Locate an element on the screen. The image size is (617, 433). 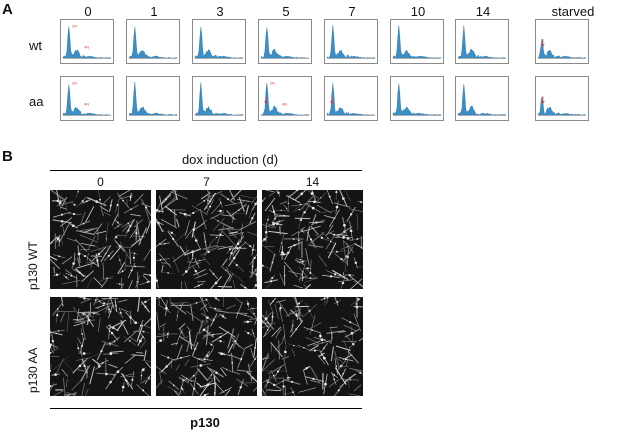
histogram-wt-0: 2N 4N is located at coordinates (87, 41).